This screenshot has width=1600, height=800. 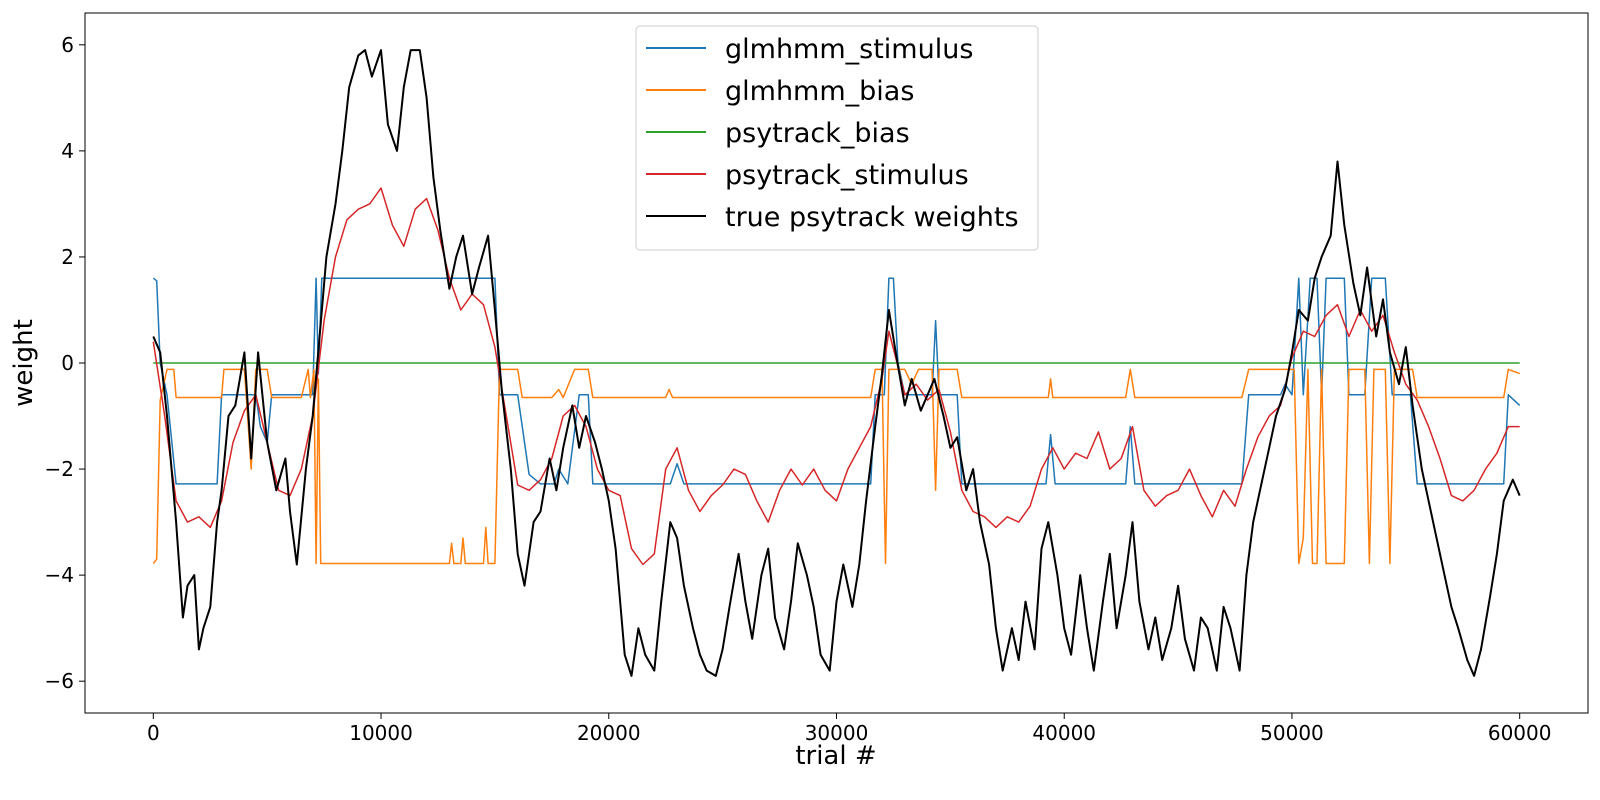 I want to click on legend-label: psytrack_bias, so click(x=817, y=133).